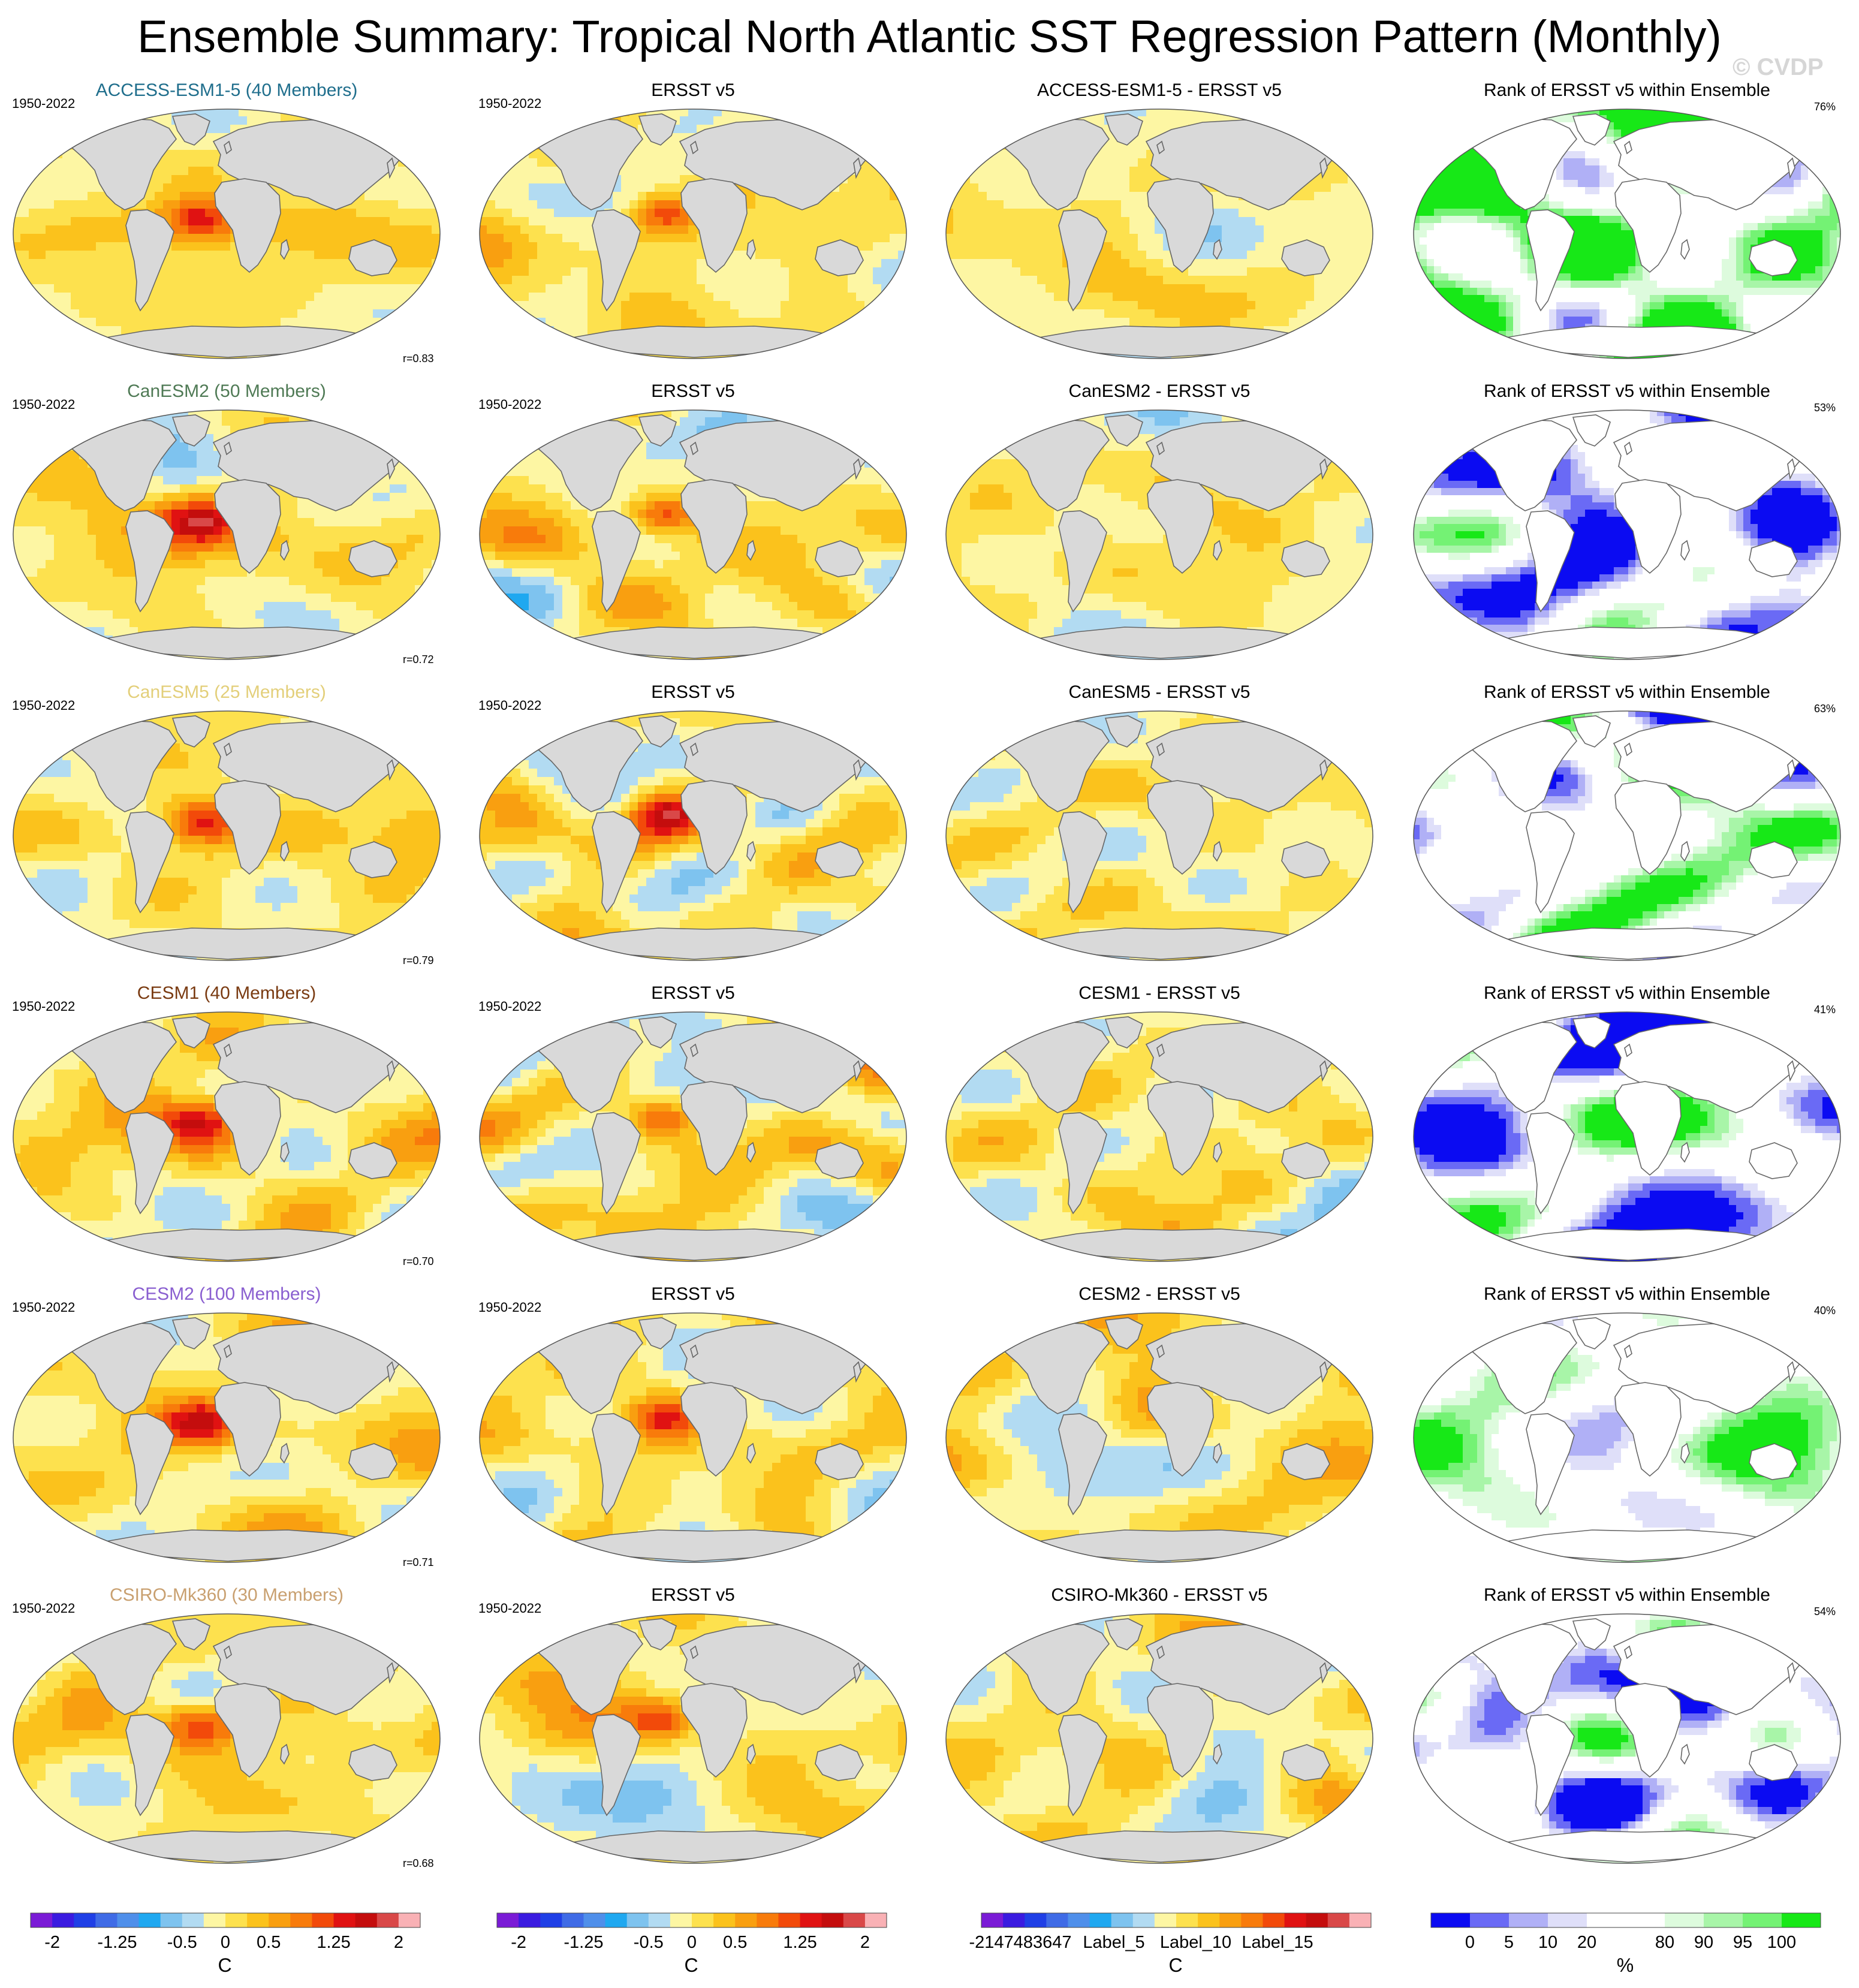 Image resolution: width=1859 pixels, height=1988 pixels. Describe the element at coordinates (799, 1943) in the screenshot. I see `obs-sst-tick-label: 1.25` at that location.